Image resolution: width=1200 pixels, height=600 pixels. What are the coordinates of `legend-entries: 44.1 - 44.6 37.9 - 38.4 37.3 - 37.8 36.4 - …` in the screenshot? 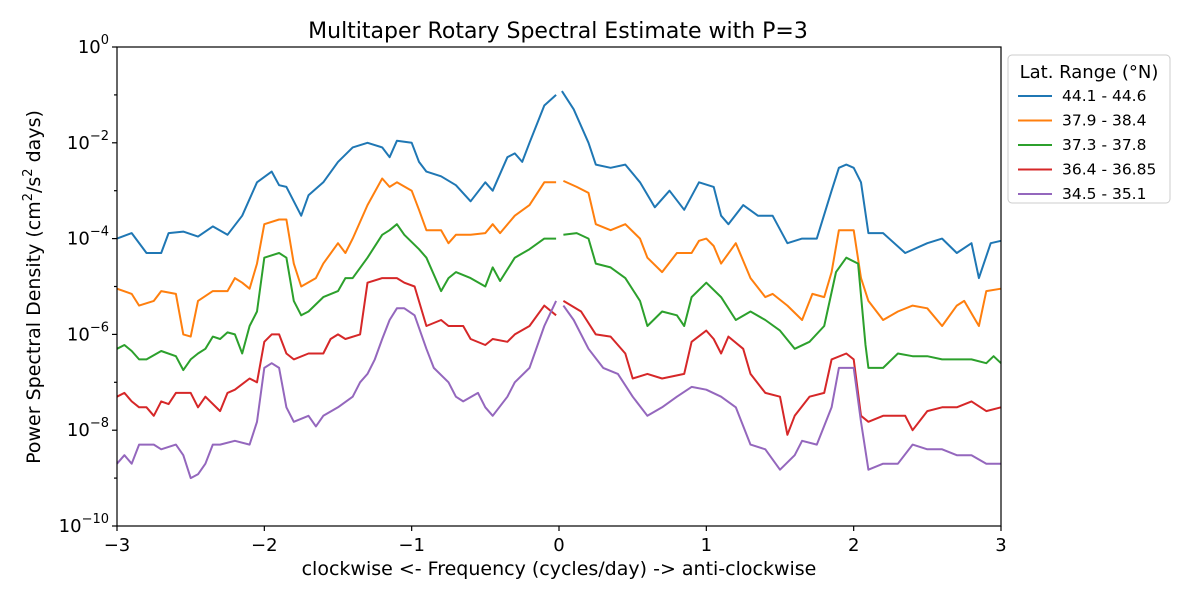 It's located at (1087, 145).